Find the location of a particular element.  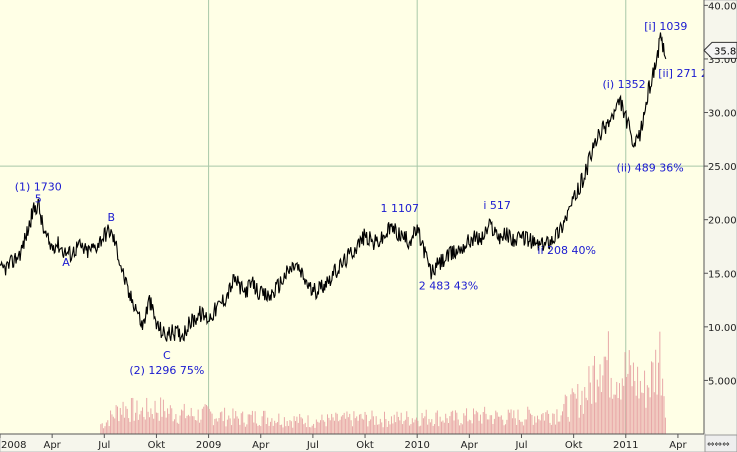

wave-label: ii 208 40% is located at coordinates (566, 250).